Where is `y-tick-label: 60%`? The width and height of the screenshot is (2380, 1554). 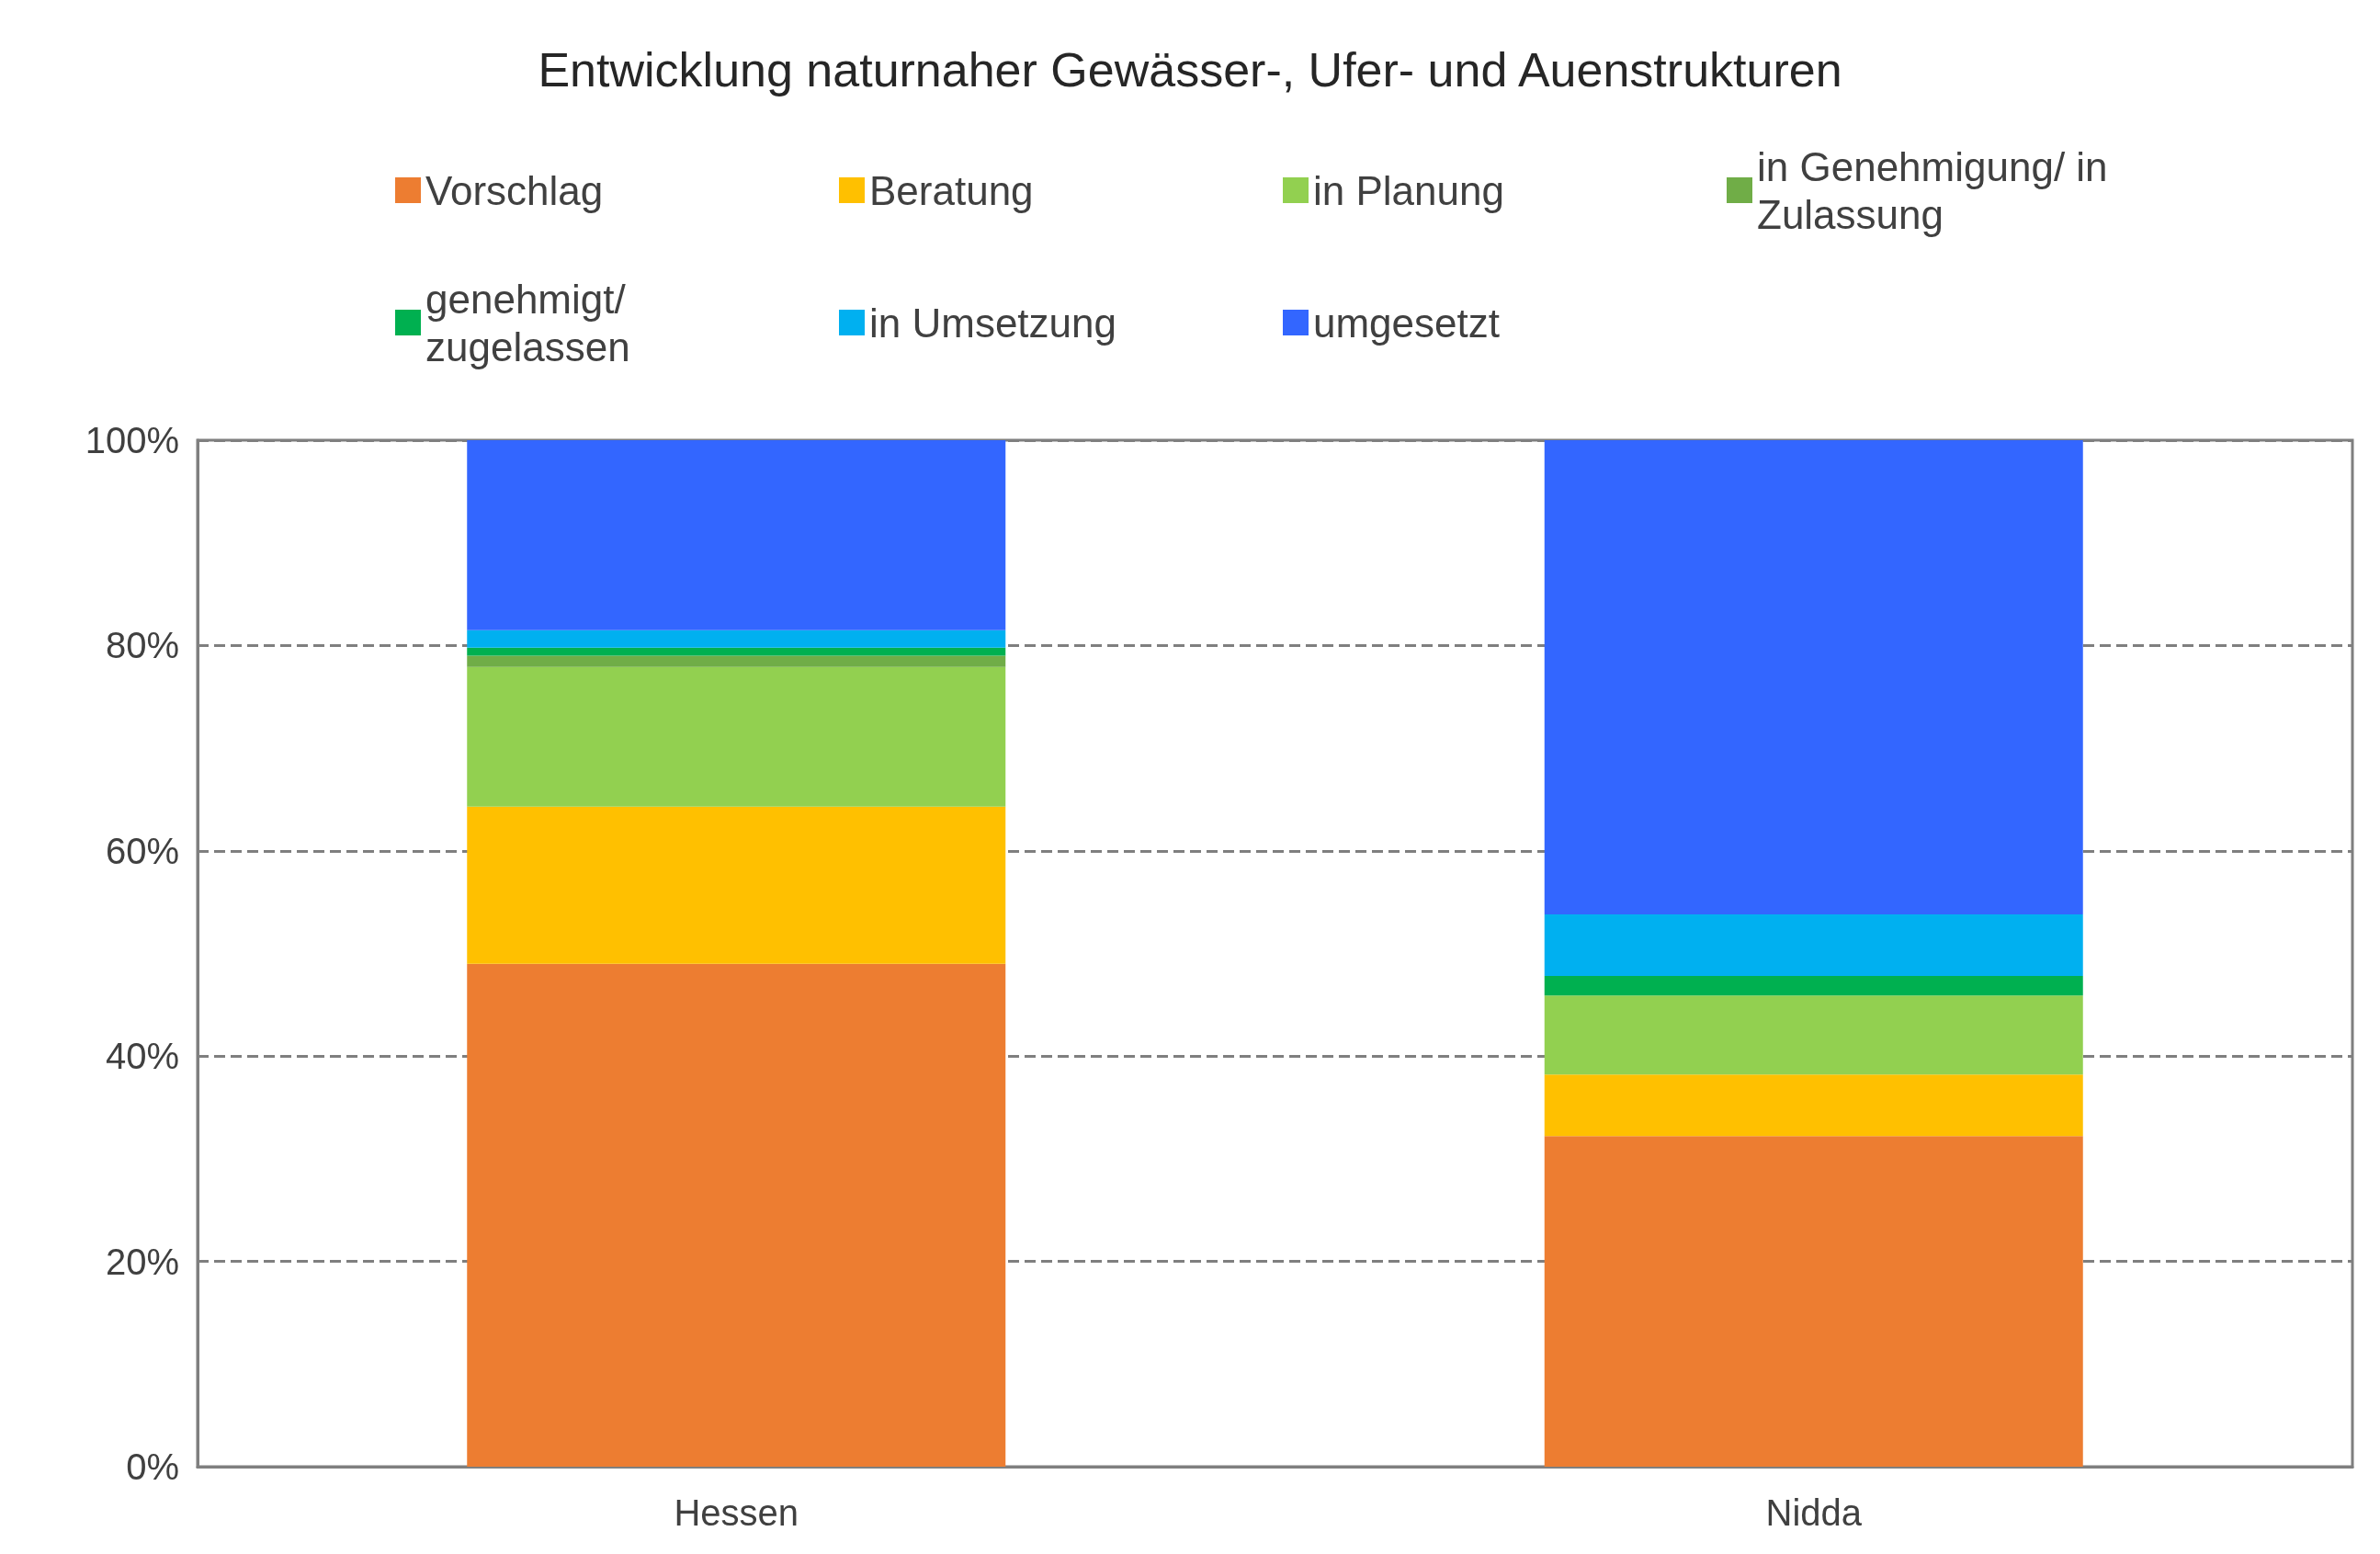
y-tick-label: 60% is located at coordinates (142, 851).